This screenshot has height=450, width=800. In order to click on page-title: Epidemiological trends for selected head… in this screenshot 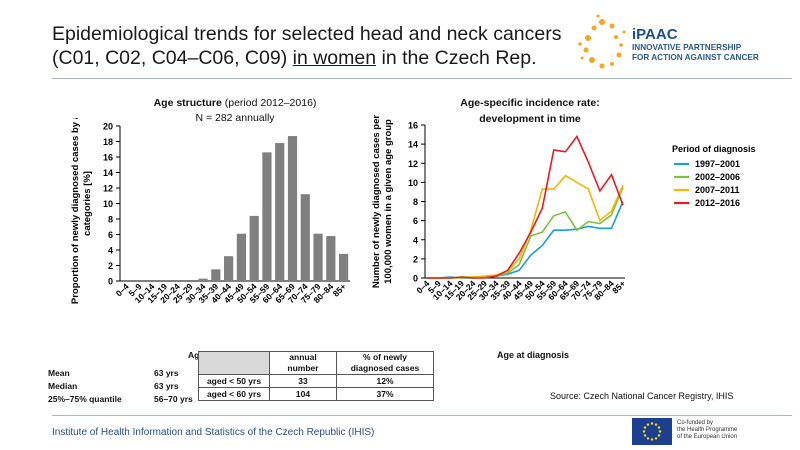, I will do `click(306, 46)`.